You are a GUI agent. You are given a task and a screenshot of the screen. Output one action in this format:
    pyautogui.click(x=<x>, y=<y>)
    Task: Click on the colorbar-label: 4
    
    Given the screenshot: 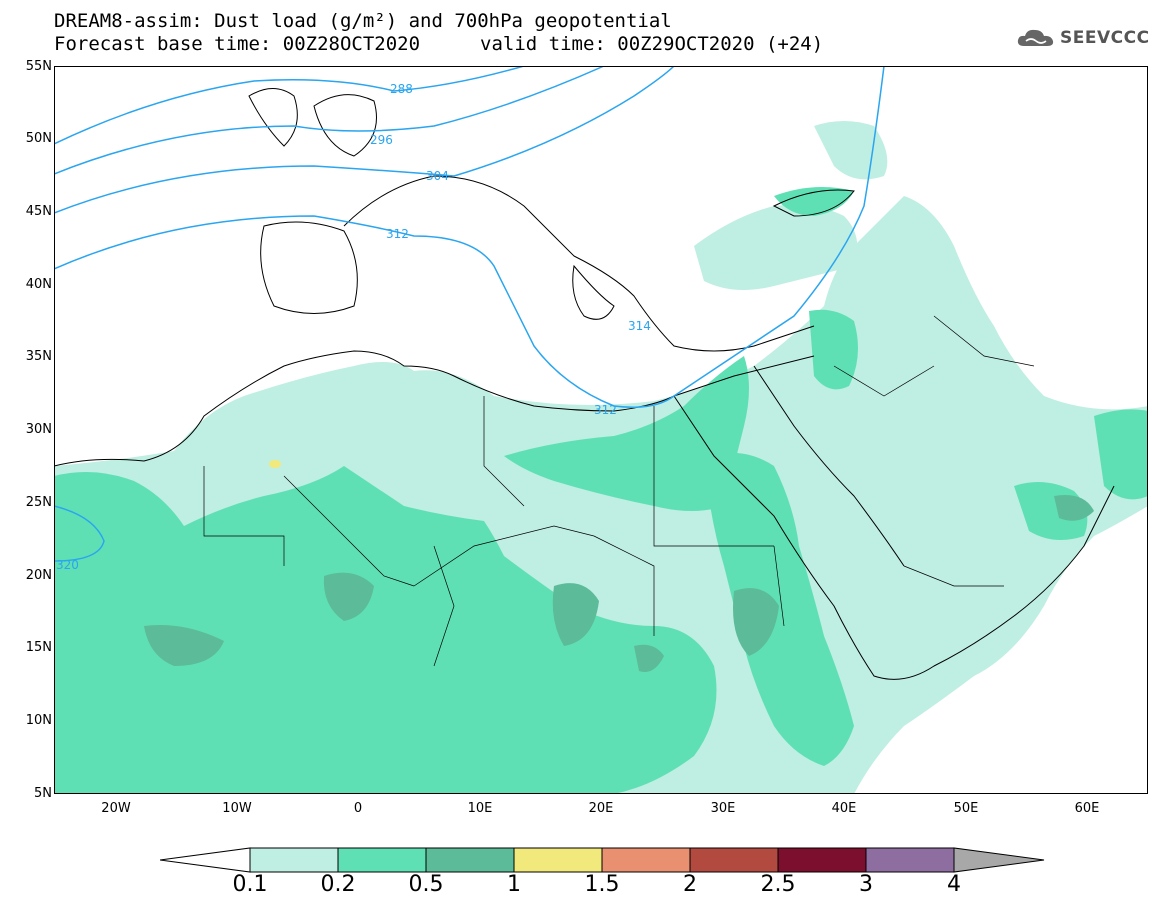 What is the action you would take?
    pyautogui.click(x=954, y=884)
    